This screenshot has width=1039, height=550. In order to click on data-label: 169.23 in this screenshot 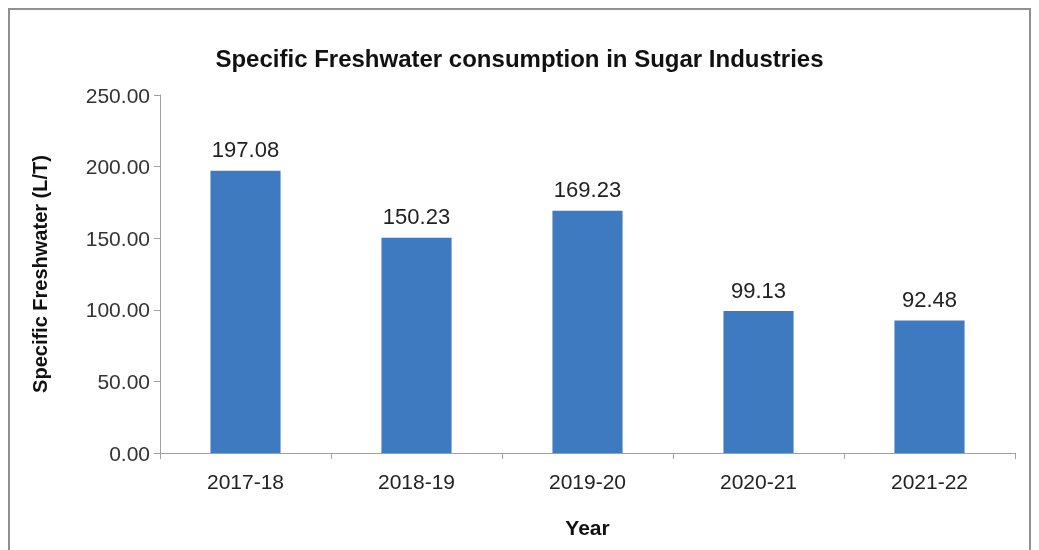, I will do `click(587, 190)`.